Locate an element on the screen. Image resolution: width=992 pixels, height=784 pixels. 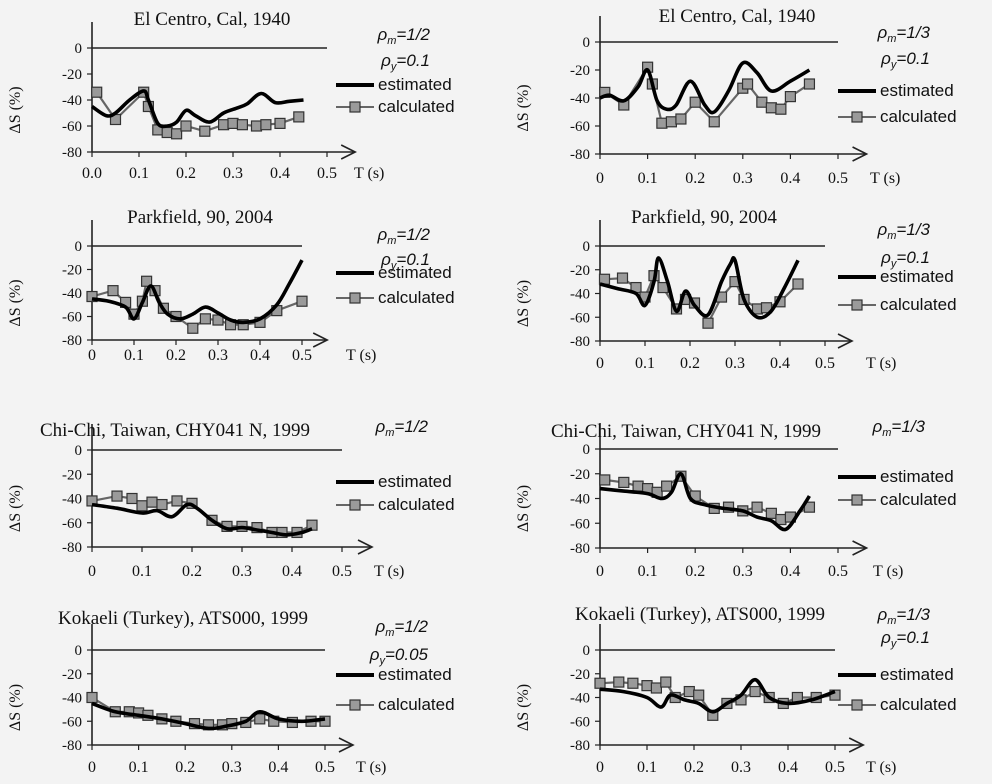
chart-title: Parkfield, 90, 2004 is located at coordinates (704, 217).